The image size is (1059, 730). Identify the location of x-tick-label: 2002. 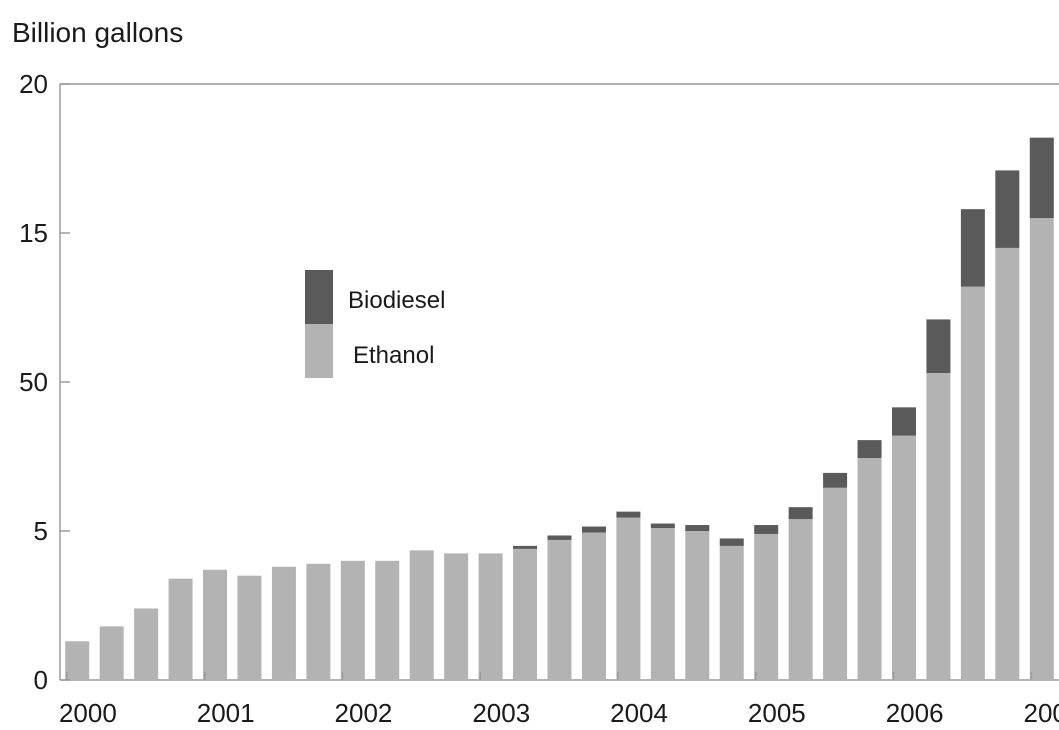
(364, 713).